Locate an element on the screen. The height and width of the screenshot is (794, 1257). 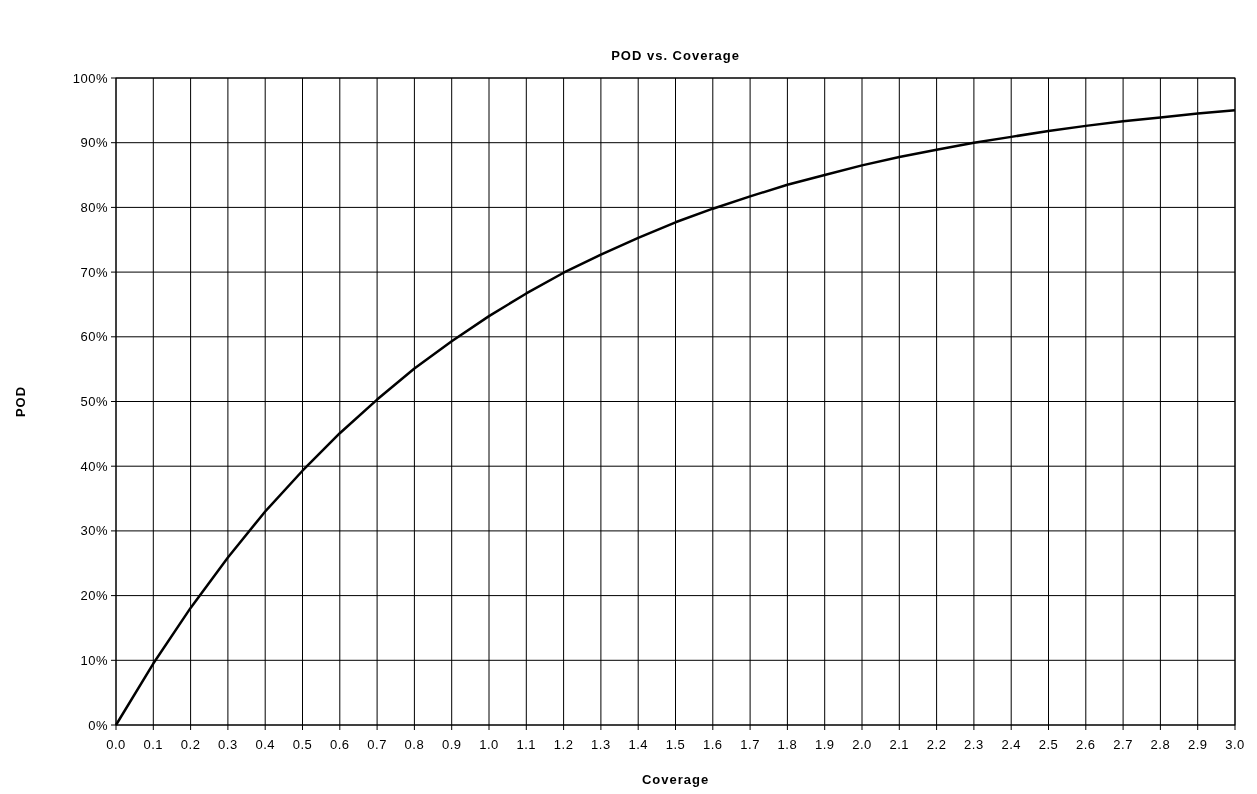
y-tick-label: 80% is located at coordinates (94, 207).